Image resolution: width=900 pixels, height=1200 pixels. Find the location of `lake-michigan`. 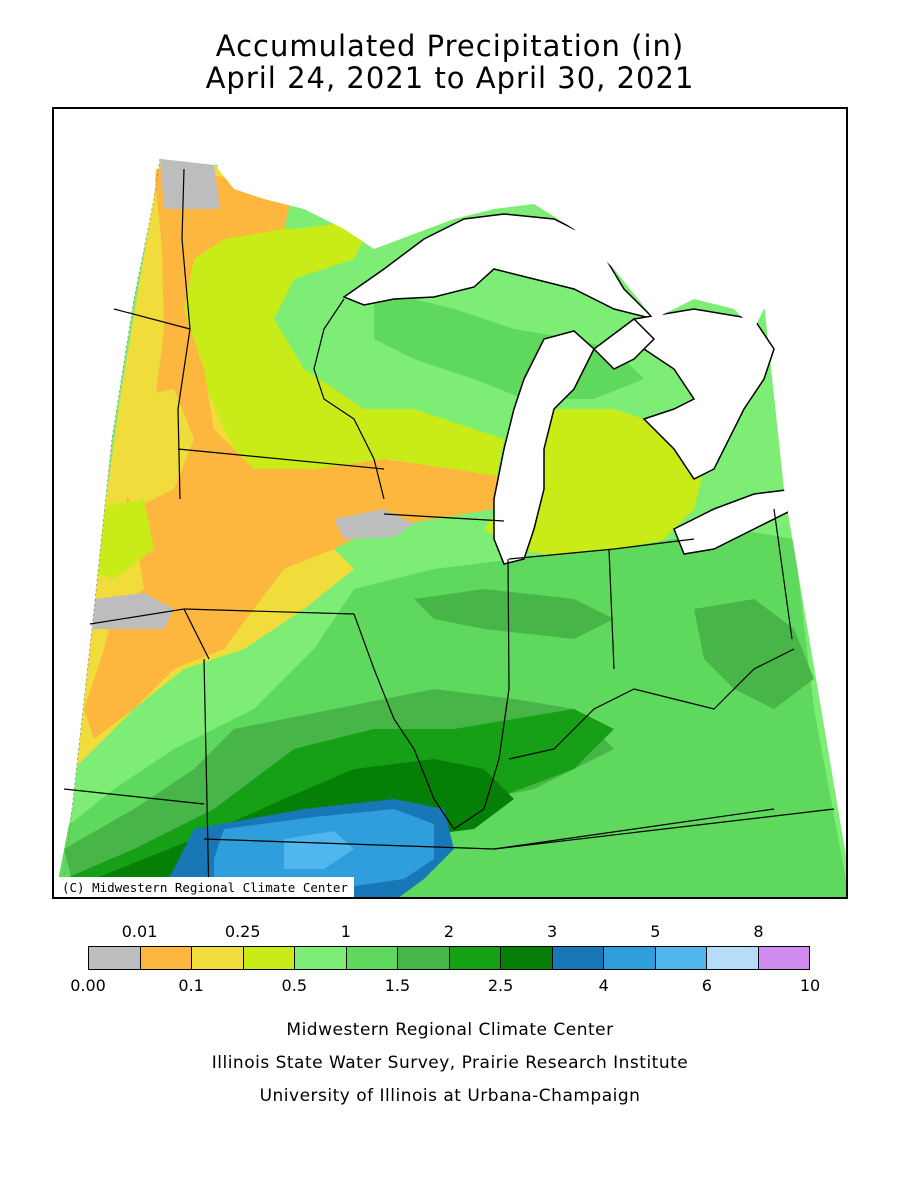

lake-michigan is located at coordinates (544, 447).